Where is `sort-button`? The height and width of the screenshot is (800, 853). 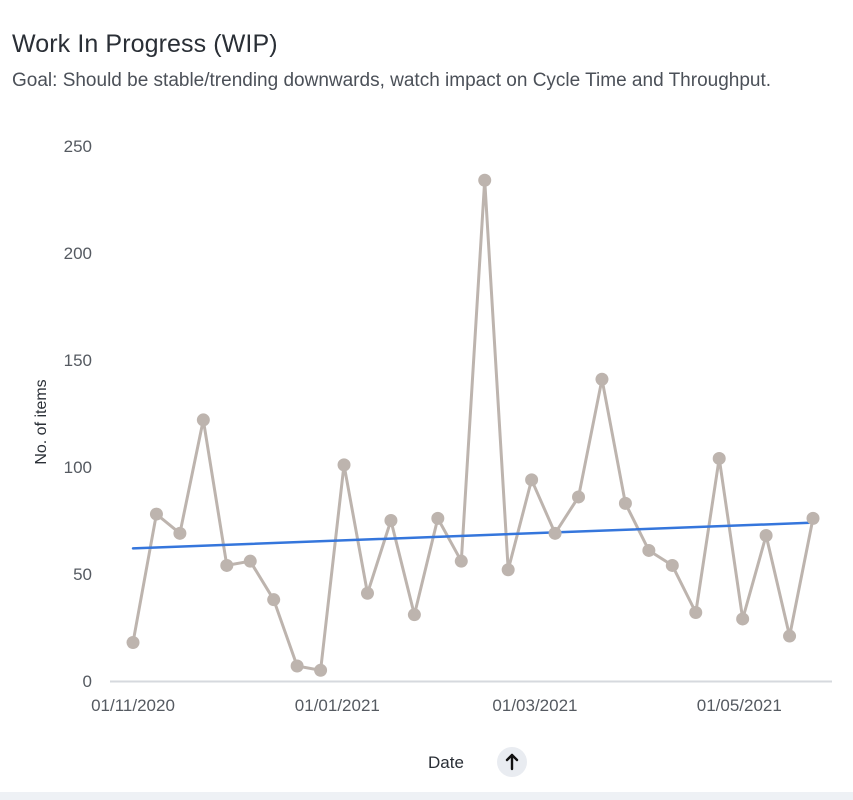
sort-button is located at coordinates (512, 762).